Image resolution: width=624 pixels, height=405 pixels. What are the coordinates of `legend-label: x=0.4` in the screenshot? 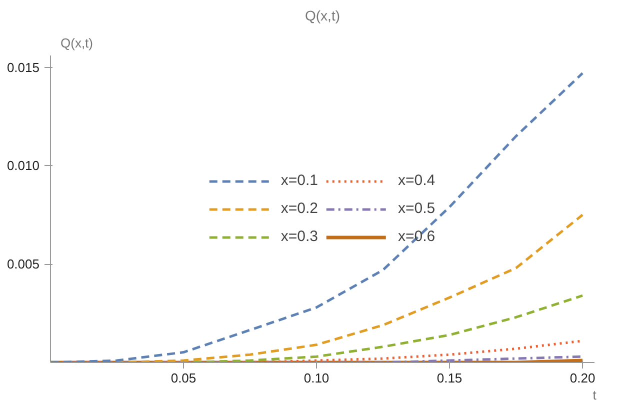 It's located at (417, 180).